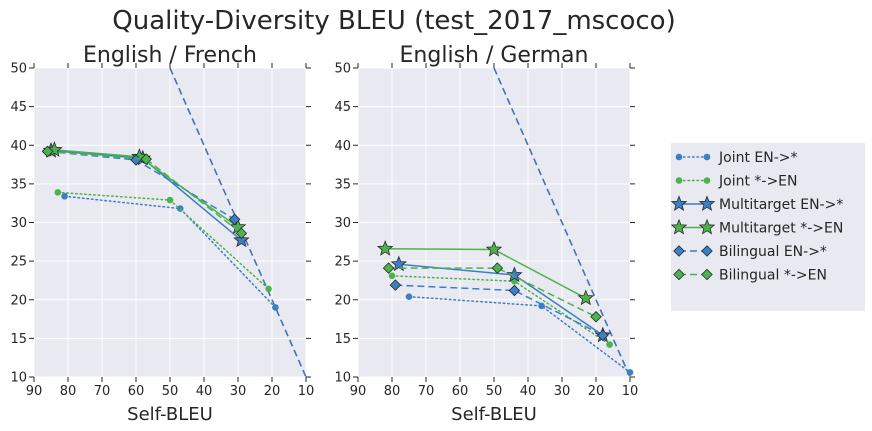 The width and height of the screenshot is (872, 431). I want to click on series-bilingual-en-to-x, so click(499, 310).